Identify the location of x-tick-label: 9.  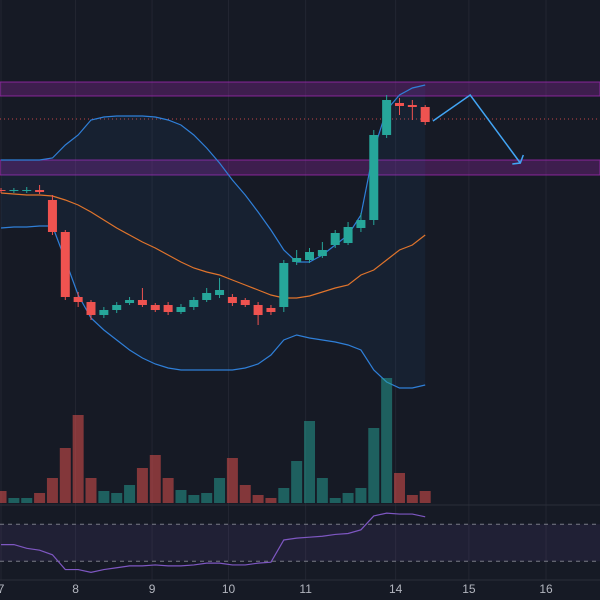
(152, 589).